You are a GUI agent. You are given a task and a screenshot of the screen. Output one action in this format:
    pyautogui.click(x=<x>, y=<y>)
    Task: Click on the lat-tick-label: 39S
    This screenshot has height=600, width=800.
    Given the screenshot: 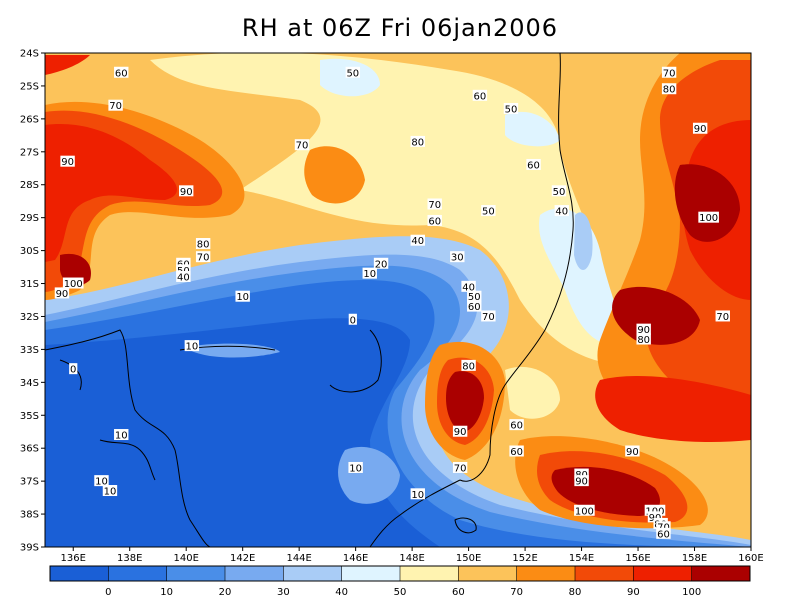 What is the action you would take?
    pyautogui.click(x=29, y=548)
    